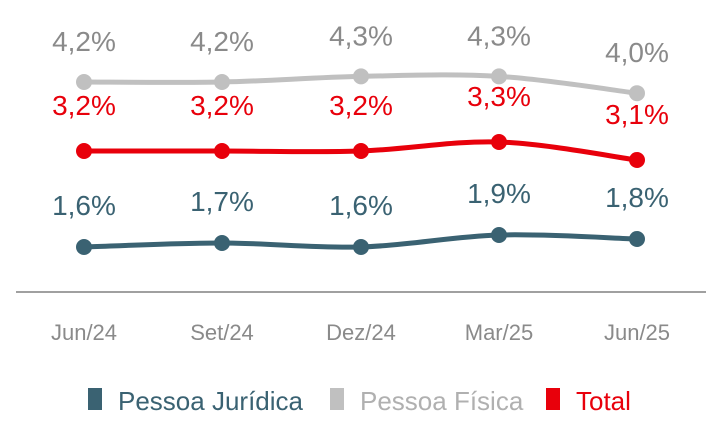  I want to click on legend-swatch-total, so click(553, 399).